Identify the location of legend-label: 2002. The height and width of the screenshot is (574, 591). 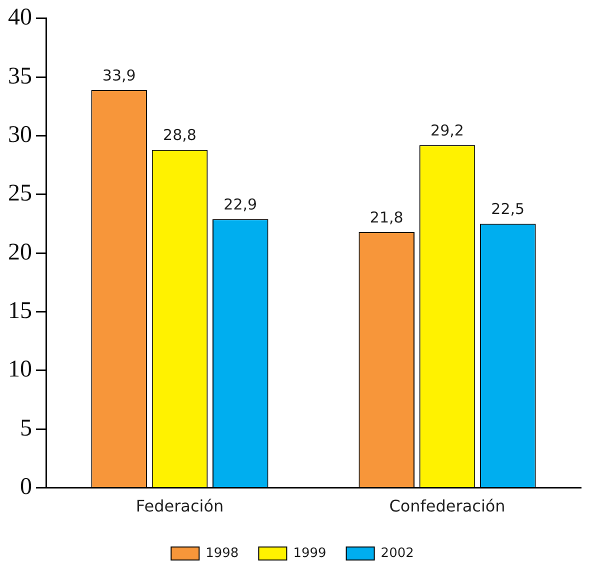
(397, 553).